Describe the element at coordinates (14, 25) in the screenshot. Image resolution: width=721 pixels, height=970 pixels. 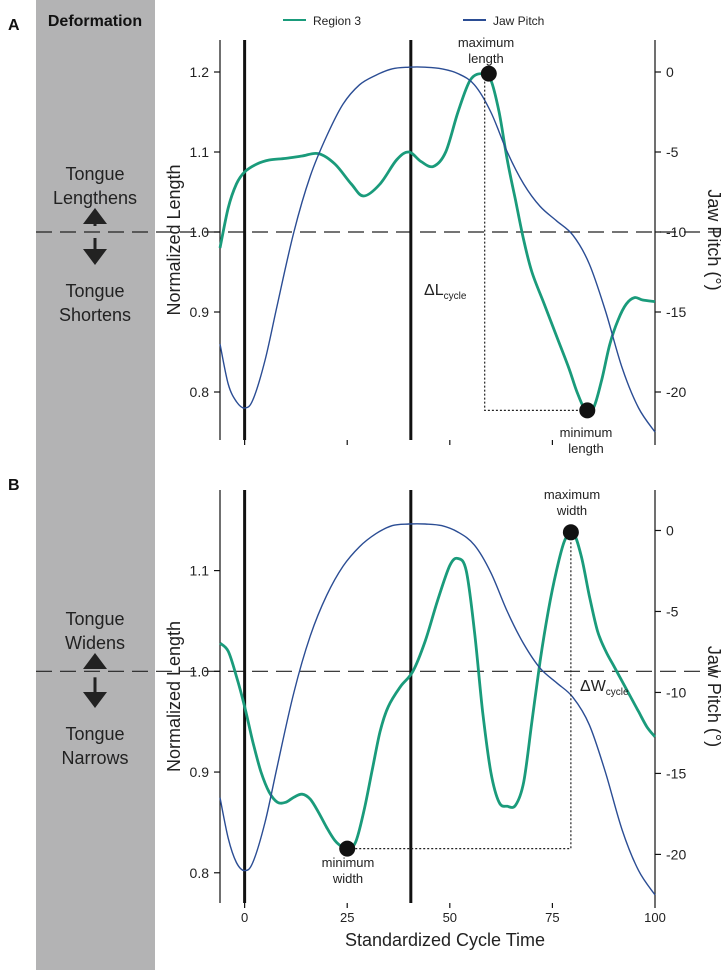
I see `panel-label: A` at that location.